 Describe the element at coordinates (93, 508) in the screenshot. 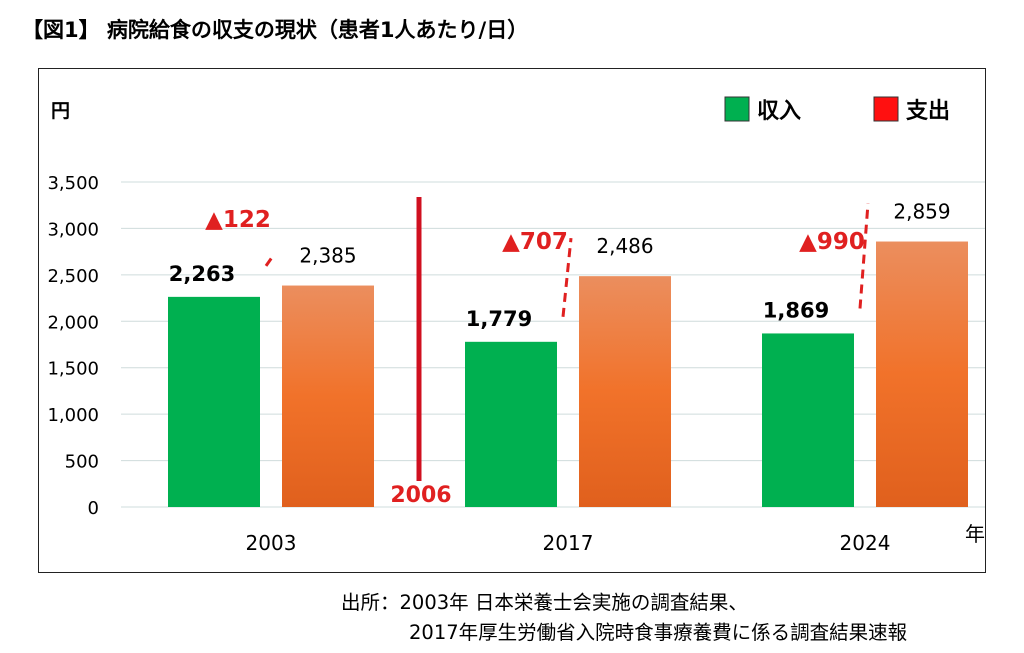

I see `y-tick-label: 0` at that location.